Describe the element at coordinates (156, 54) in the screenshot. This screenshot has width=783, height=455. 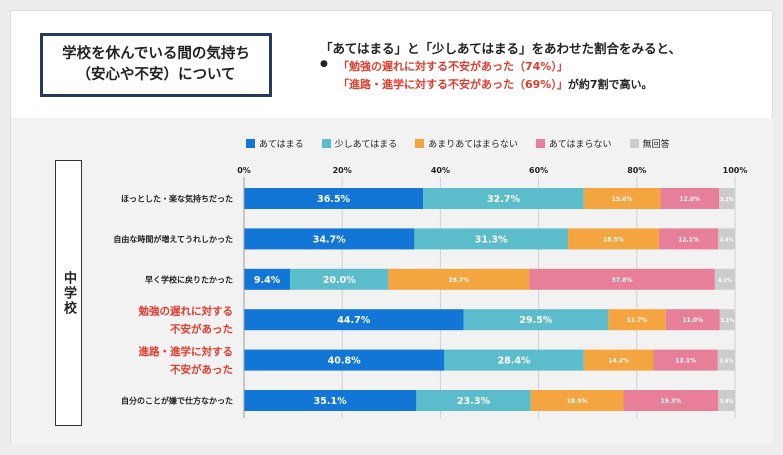
I see `title-line-1: 学校を休んでいる間の気持ち` at that location.